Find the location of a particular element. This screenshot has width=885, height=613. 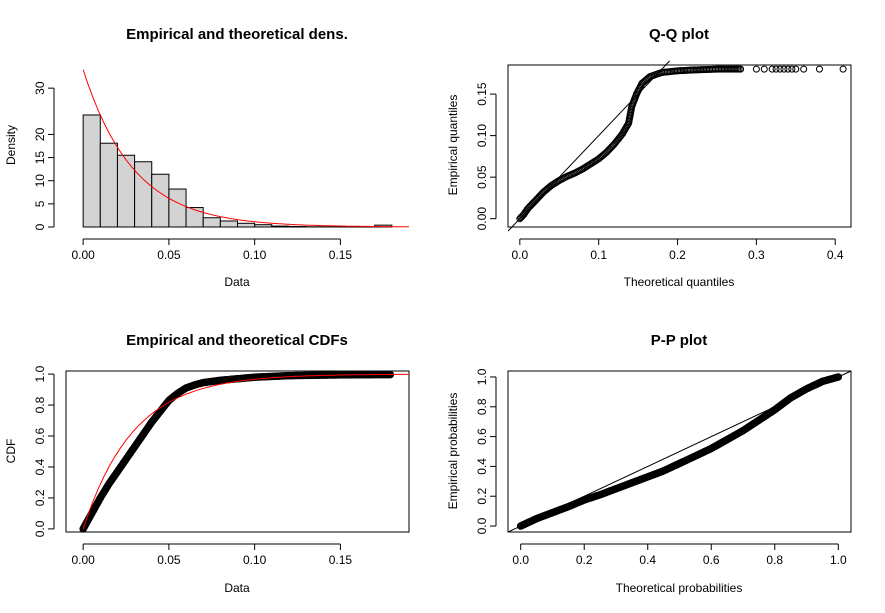

x-tick-label: 0.6 is located at coordinates (711, 560).